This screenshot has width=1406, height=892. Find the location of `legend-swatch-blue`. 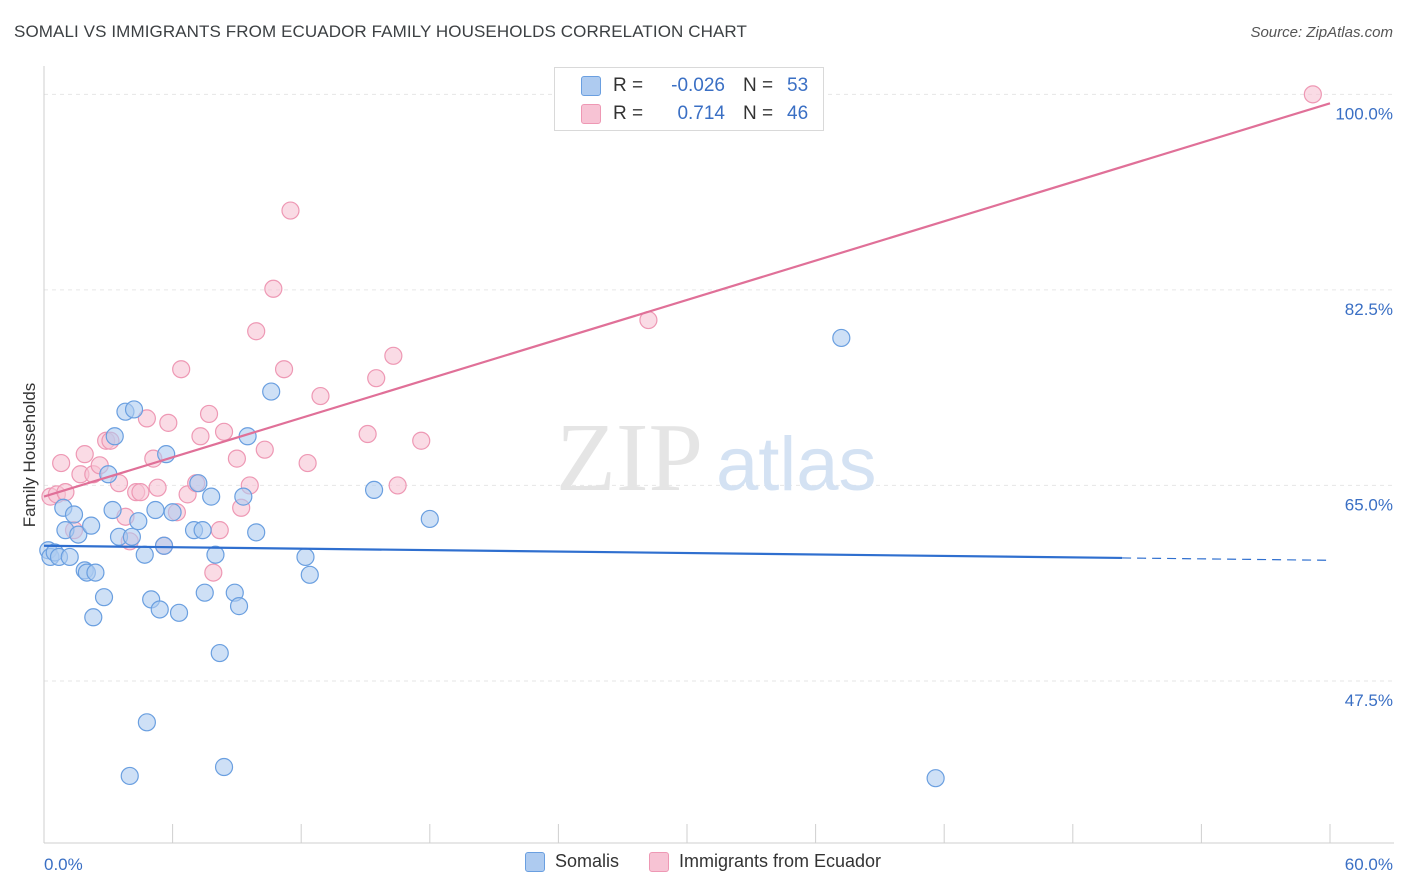

legend-swatch-blue is located at coordinates (534, 861).